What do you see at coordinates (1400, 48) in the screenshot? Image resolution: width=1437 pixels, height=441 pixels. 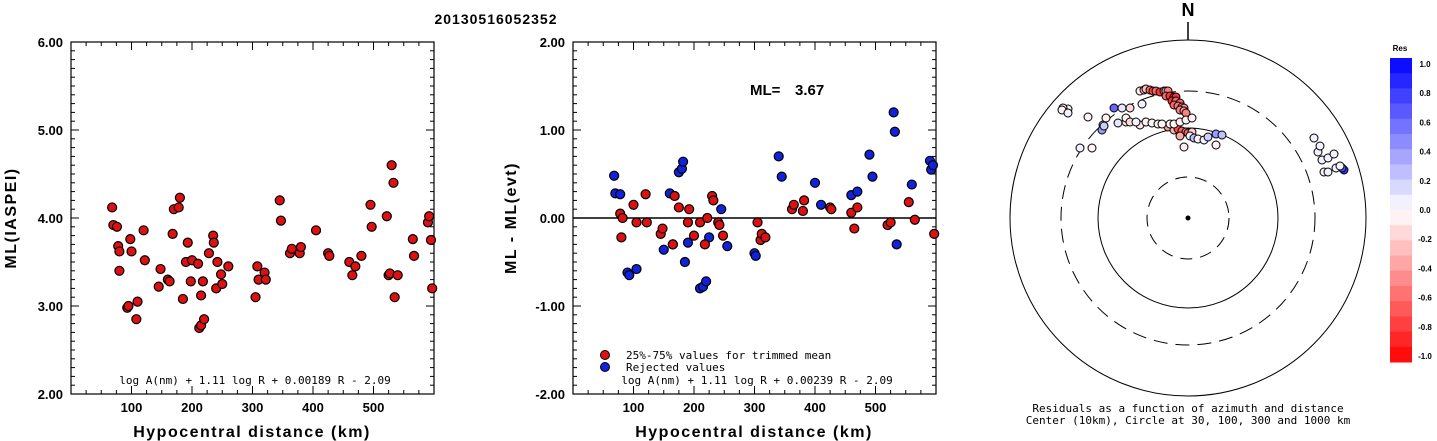 I see `colorbar-title: Res` at bounding box center [1400, 48].